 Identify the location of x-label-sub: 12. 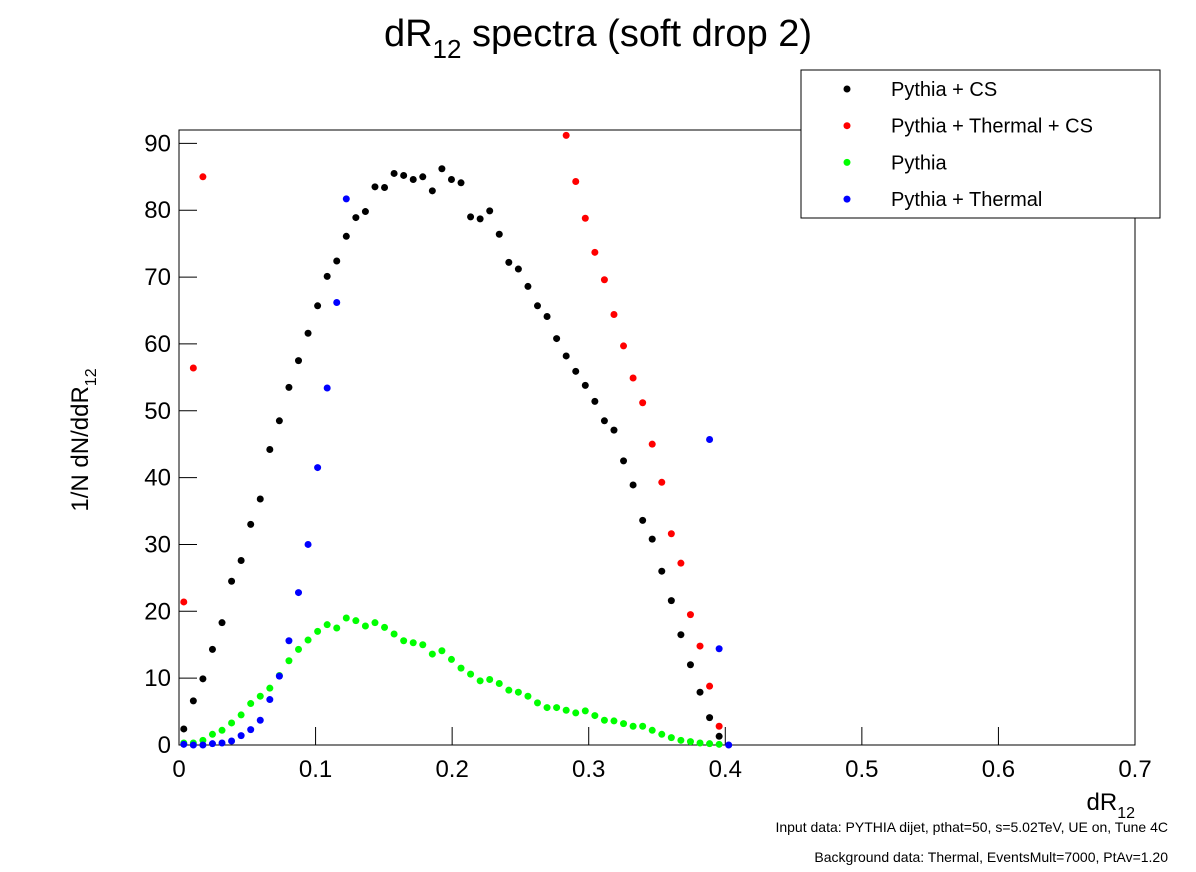
(1126, 813).